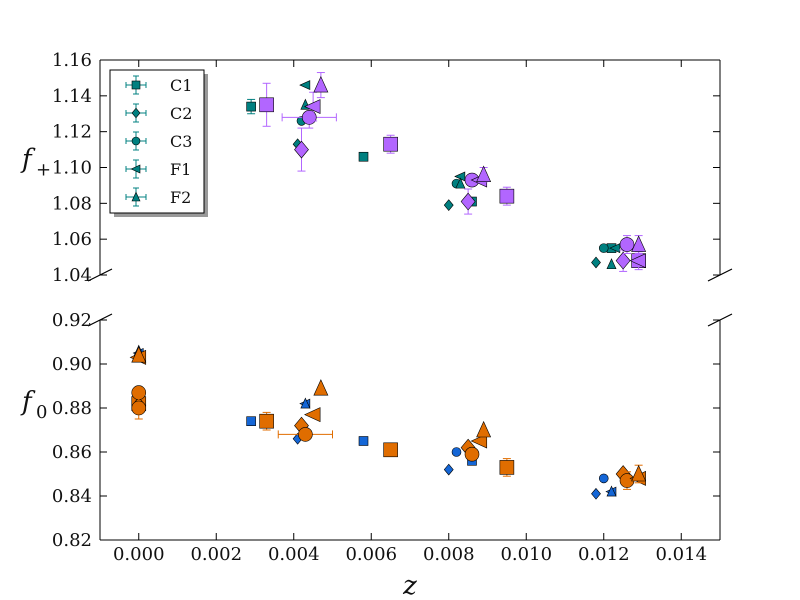 The height and width of the screenshot is (600, 800). What do you see at coordinates (72, 132) in the screenshot?
I see `y-tick-label: 1.12` at bounding box center [72, 132].